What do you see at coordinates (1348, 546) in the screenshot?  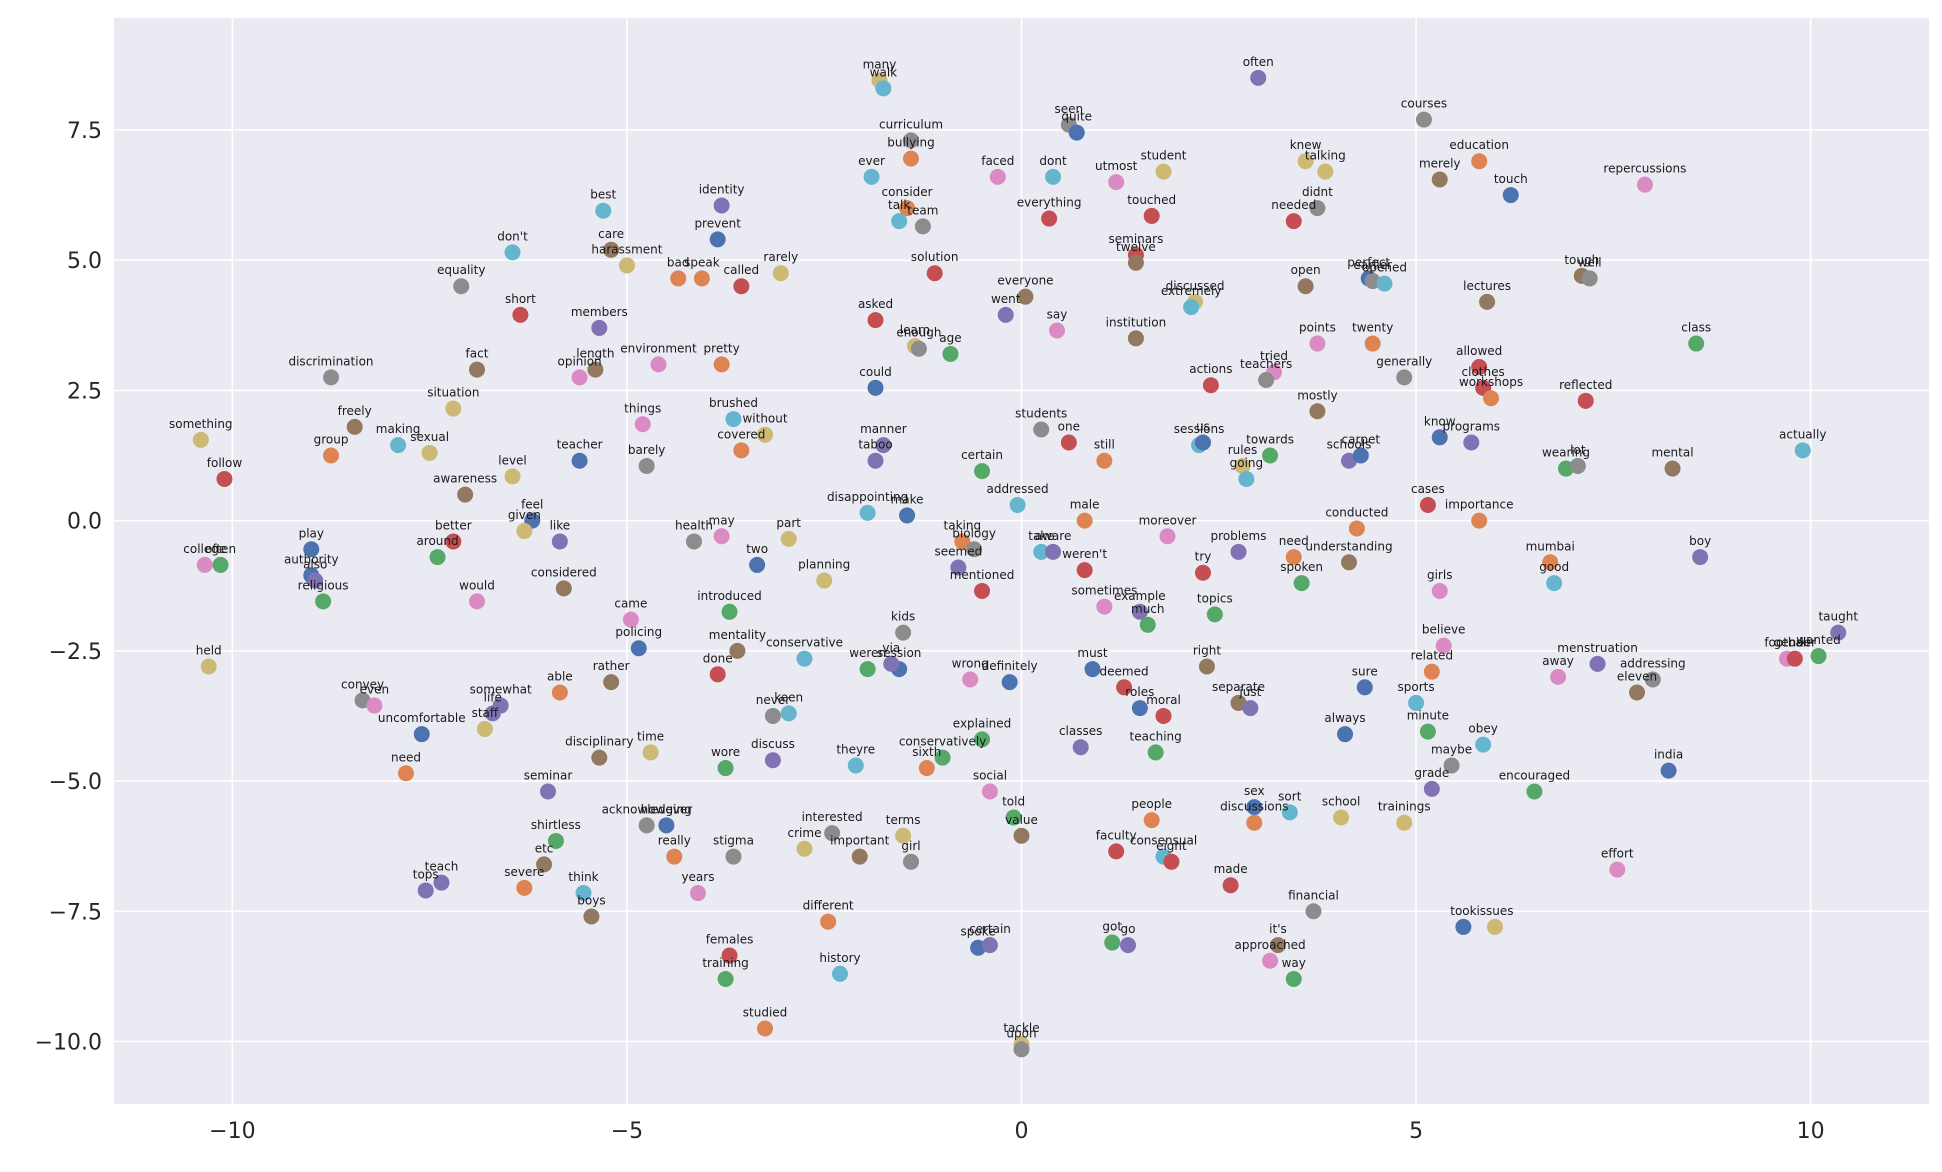 I see `point-label: understanding` at bounding box center [1348, 546].